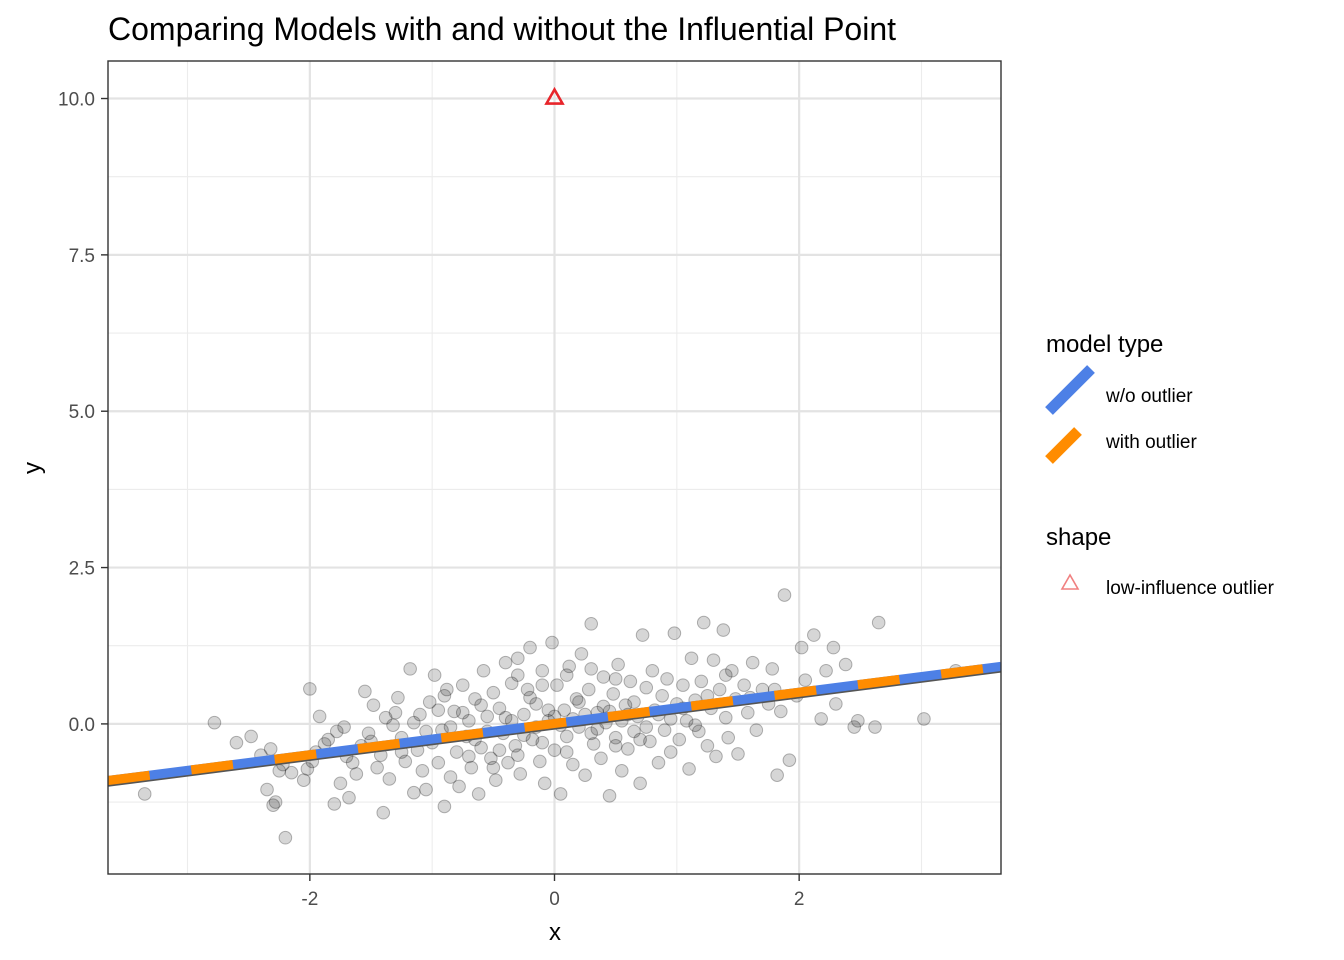 The image size is (1344, 960). I want to click on outlier-layer, so click(554, 95).